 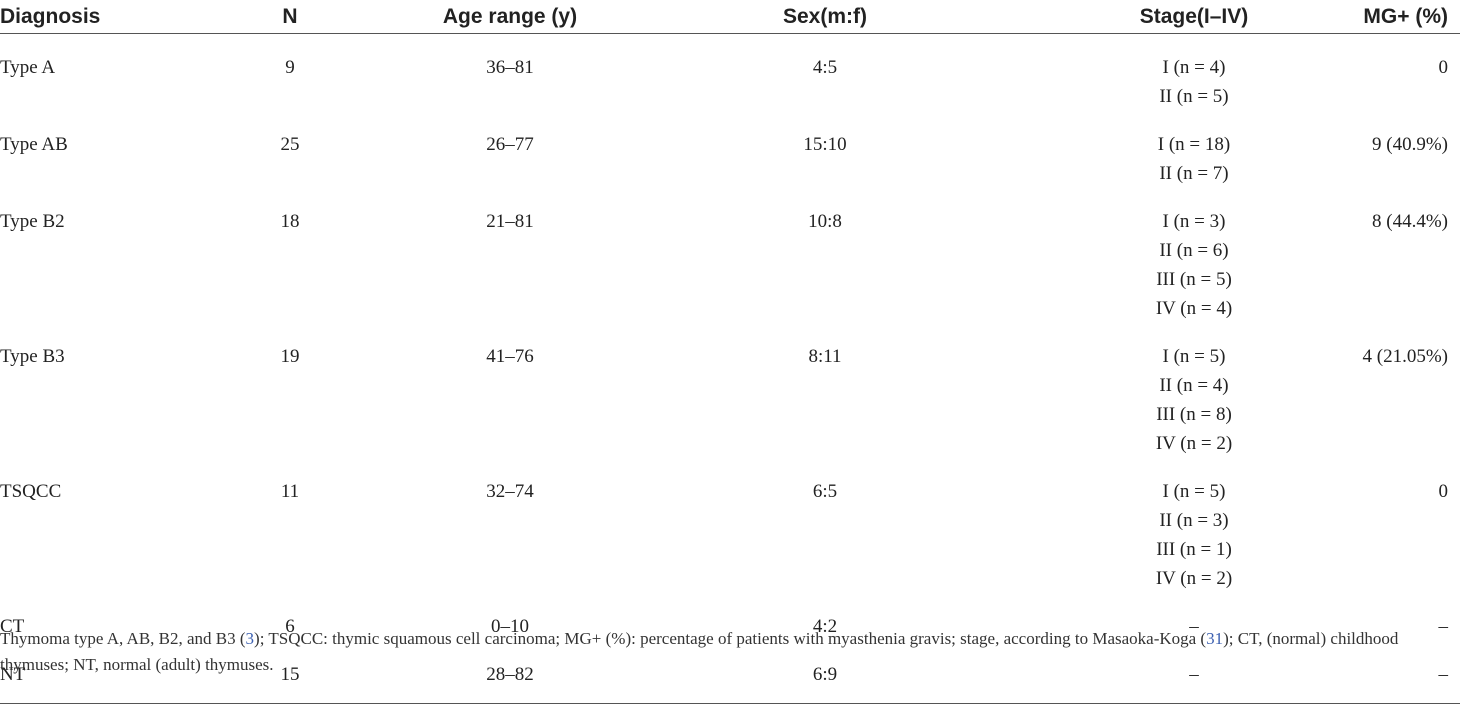 What do you see at coordinates (1410, 221) in the screenshot?
I see `cell-mg-percent: 8 (44.4%)` at bounding box center [1410, 221].